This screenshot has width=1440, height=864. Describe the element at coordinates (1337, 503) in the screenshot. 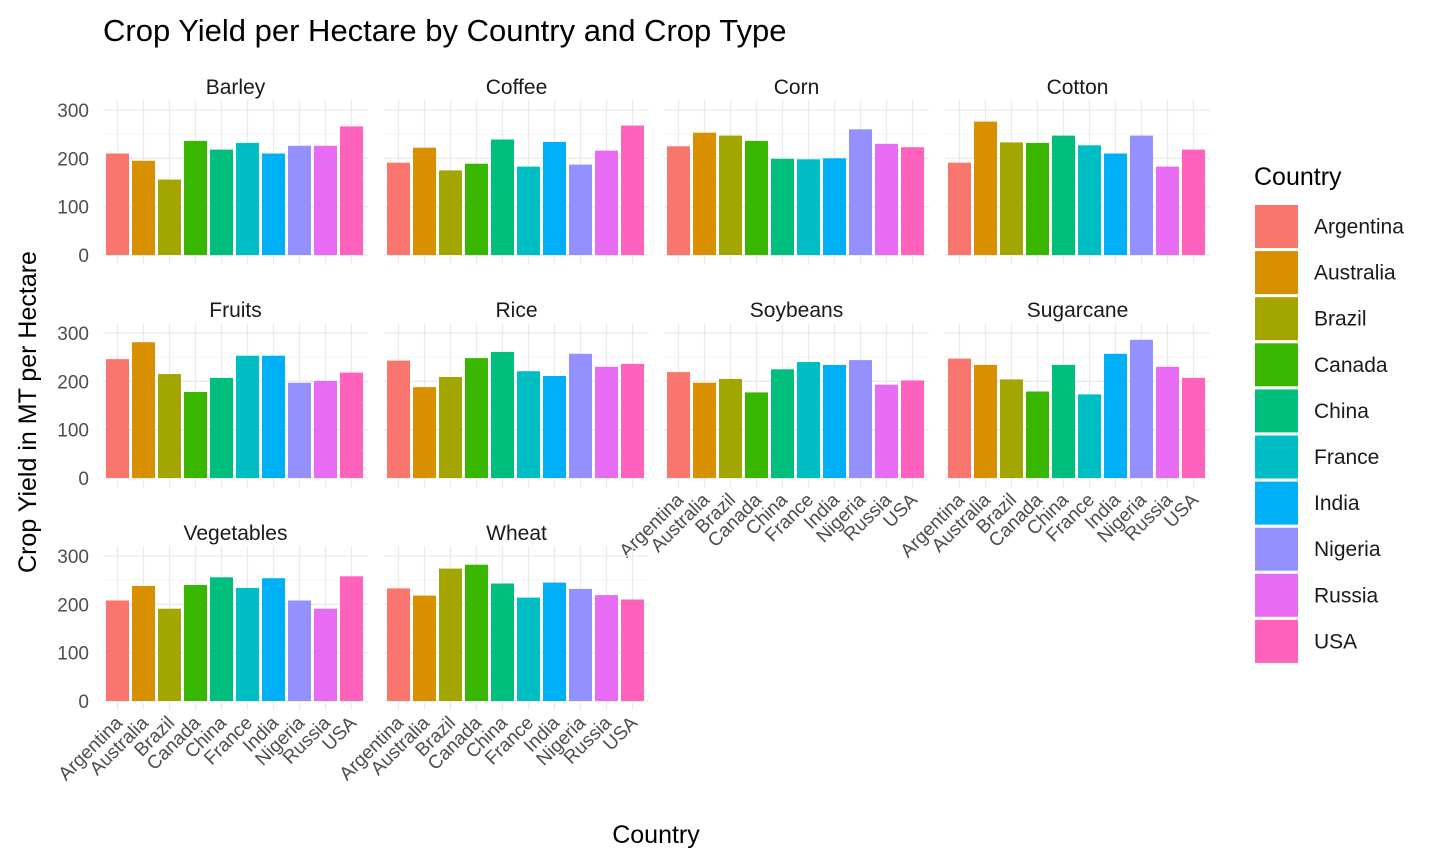

I see `legend-label: India` at that location.